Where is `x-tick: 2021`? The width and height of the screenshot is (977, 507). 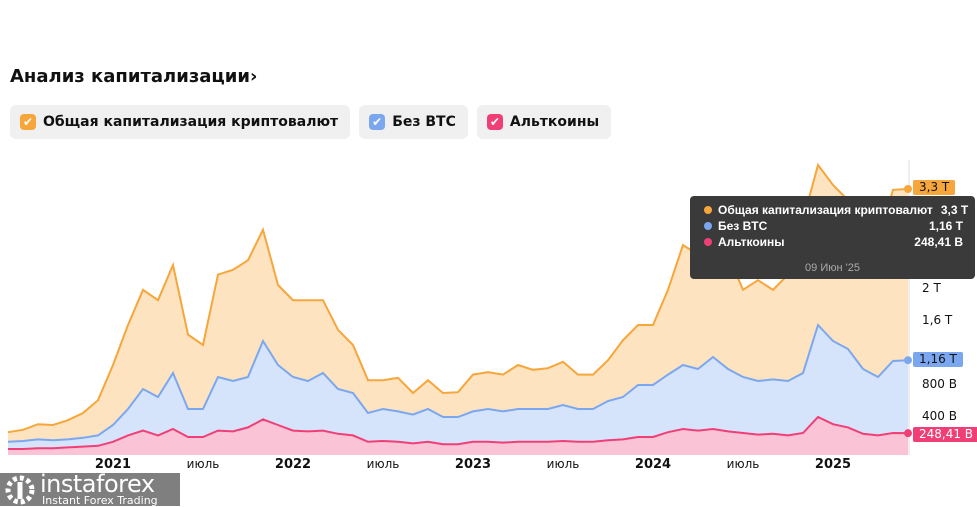
x-tick: 2021 is located at coordinates (113, 464).